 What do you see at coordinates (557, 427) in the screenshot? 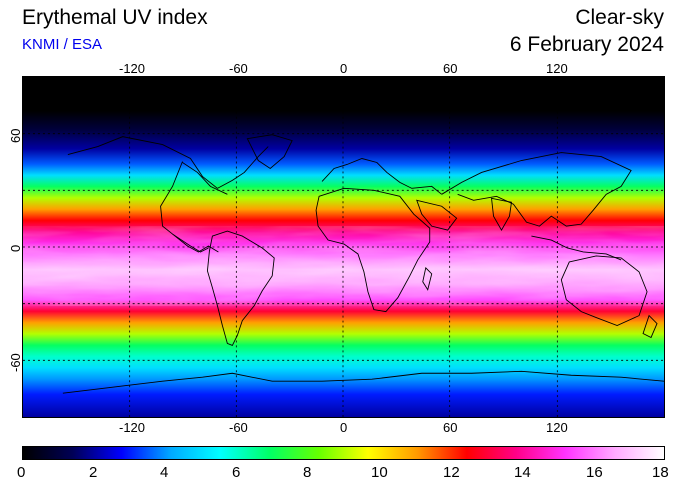
I see `lon-tick-bottom: 120` at bounding box center [557, 427].